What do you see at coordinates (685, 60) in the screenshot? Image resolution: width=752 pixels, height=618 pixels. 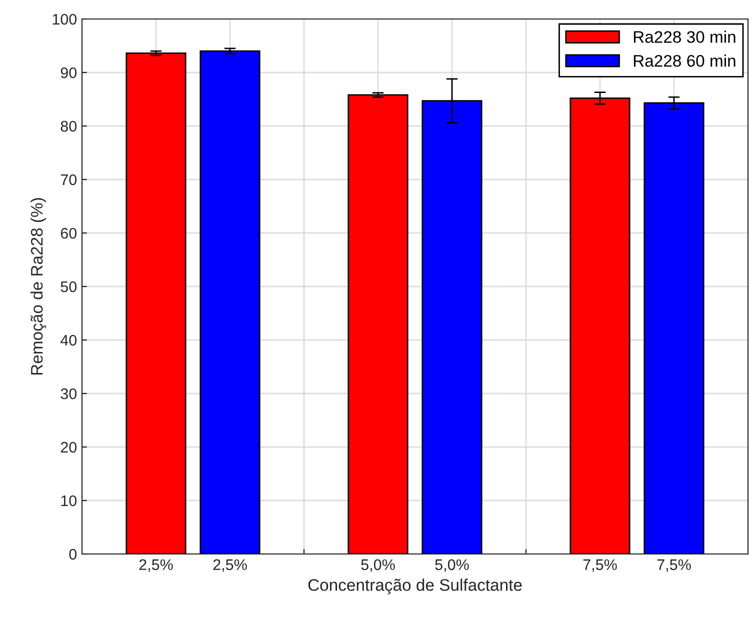 I see `legend-label: Ra228 60 min` at bounding box center [685, 60].